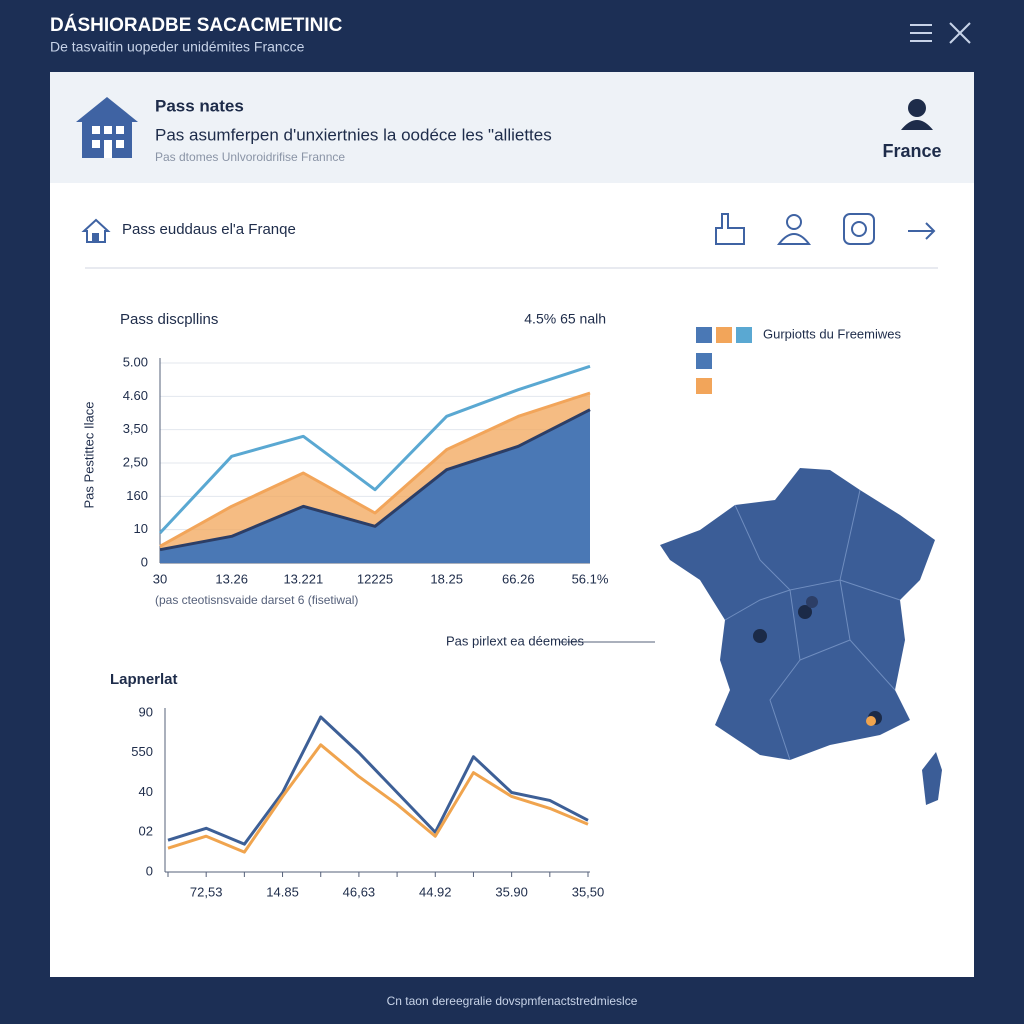 The image size is (1024, 1029). What do you see at coordinates (142, 751) in the screenshot?
I see `y-tick-label: 550` at bounding box center [142, 751].